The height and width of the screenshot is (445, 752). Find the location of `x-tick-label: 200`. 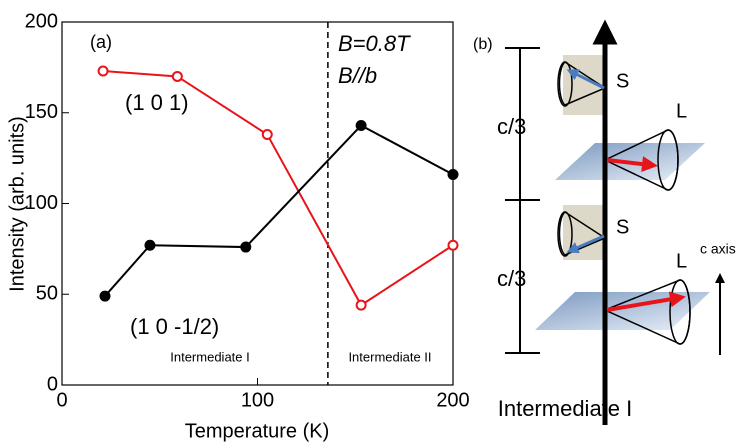

x-tick-label: 200 is located at coordinates (452, 400).